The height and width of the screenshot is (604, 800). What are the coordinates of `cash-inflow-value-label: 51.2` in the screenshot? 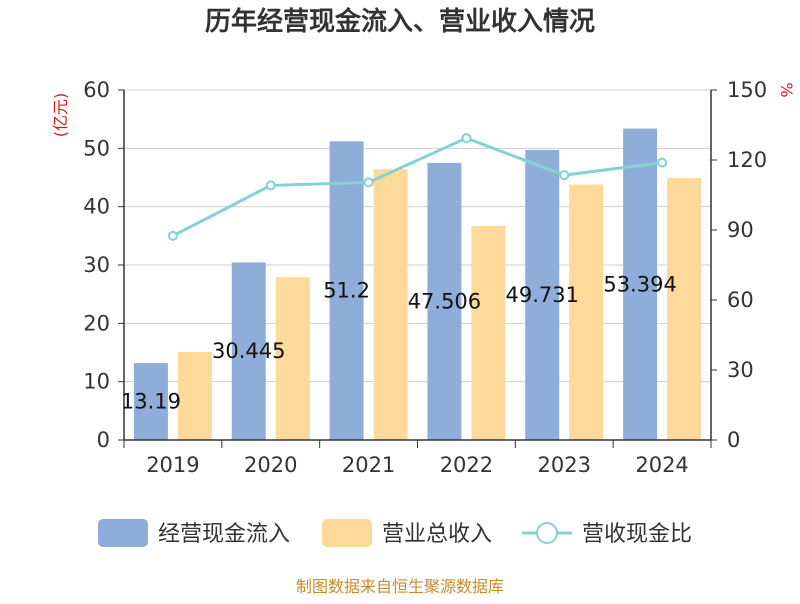 It's located at (346, 291).